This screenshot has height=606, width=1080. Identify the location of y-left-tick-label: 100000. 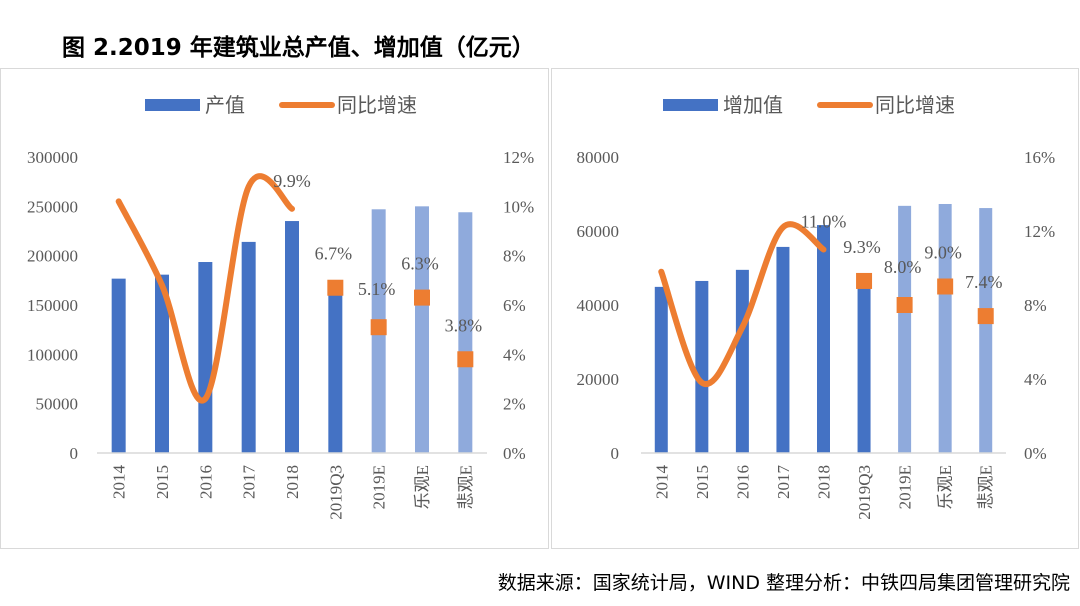
(52, 354).